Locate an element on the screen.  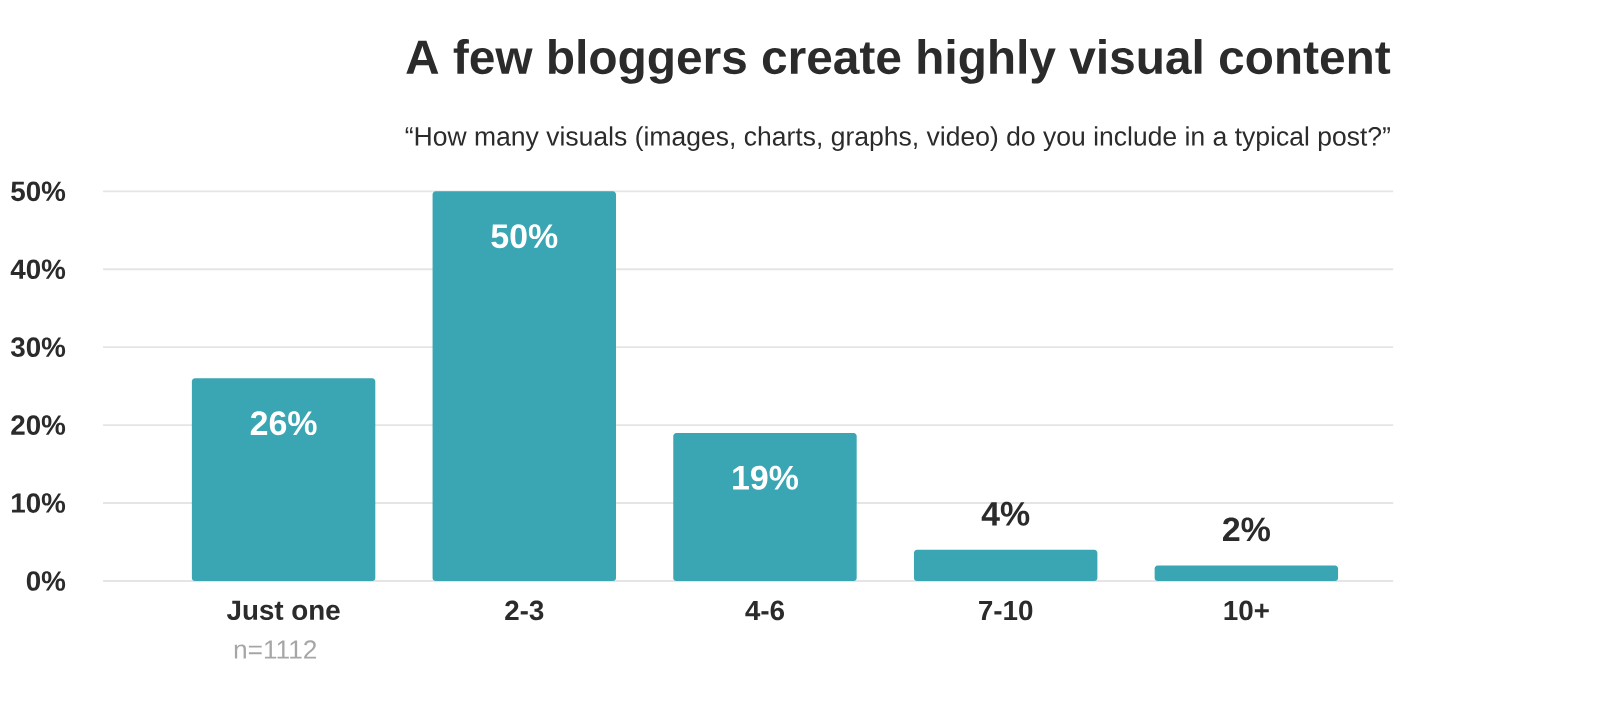
x-tick-label: 10+ is located at coordinates (1246, 610).